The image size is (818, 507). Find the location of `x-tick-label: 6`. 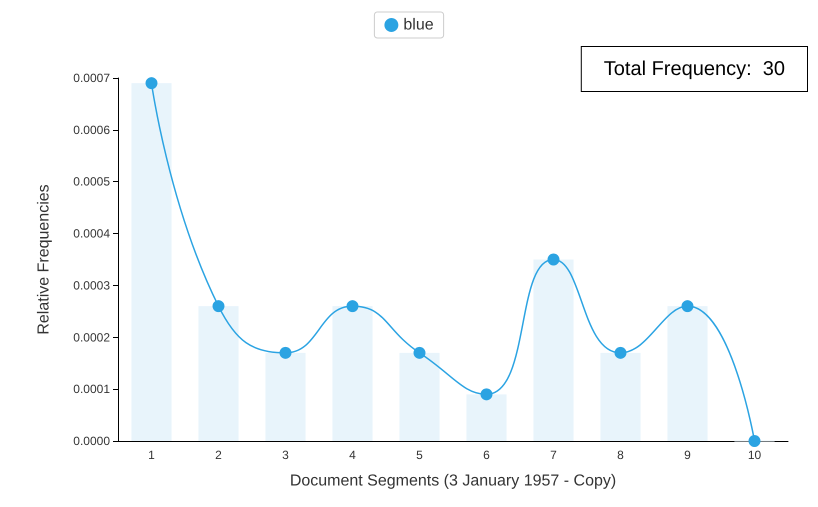

x-tick-label: 6 is located at coordinates (486, 455).